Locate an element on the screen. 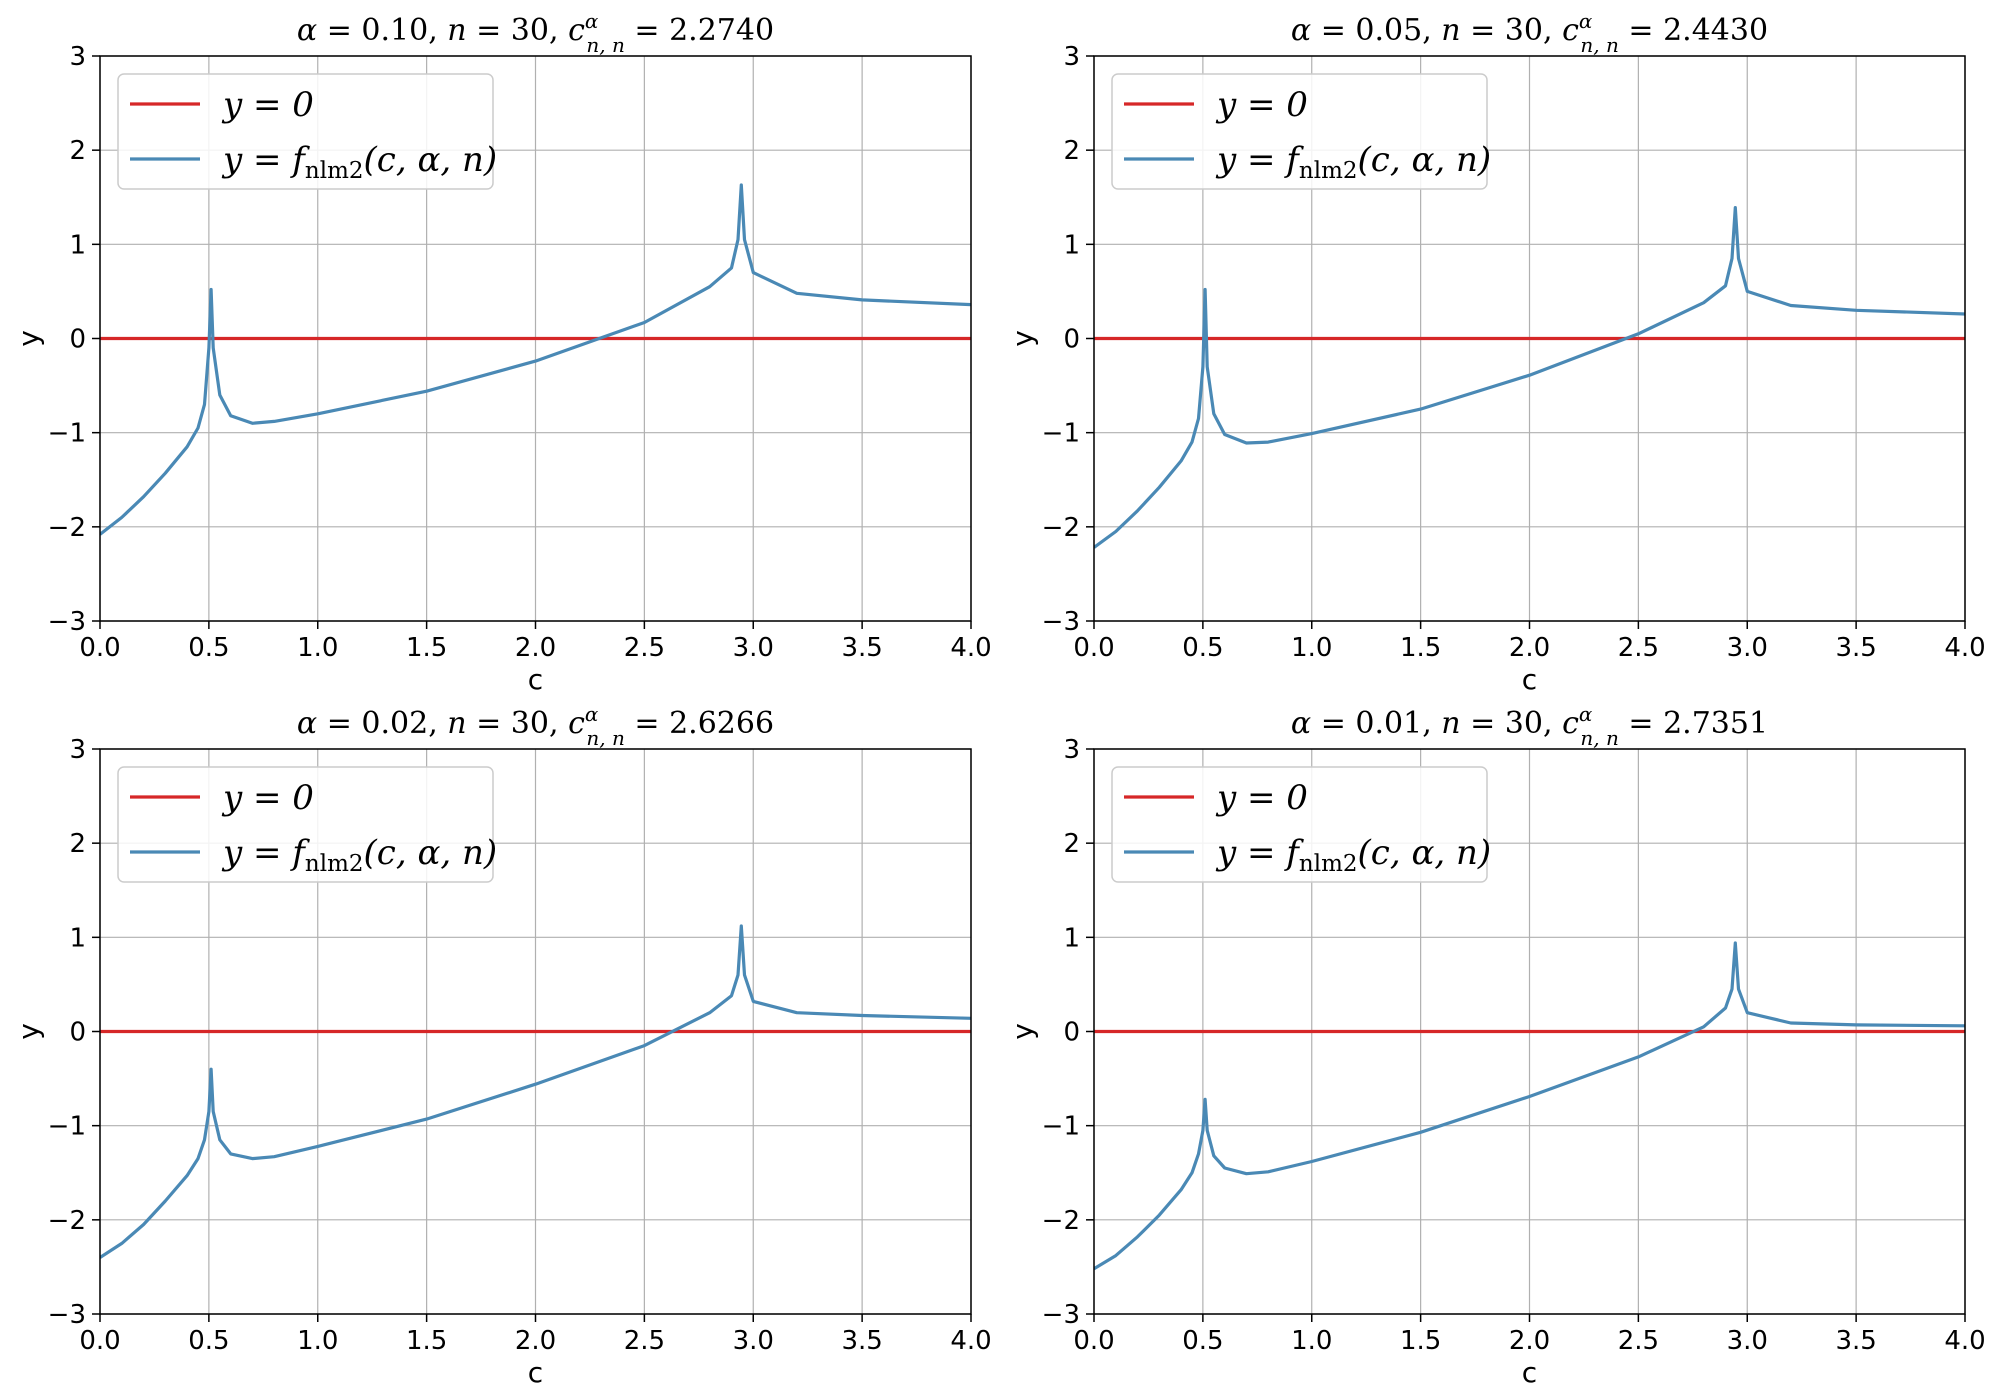 This screenshot has width=2000, height=1400. subplot-title: α = 0.05, n = 30, cα n, n = 2.4430 is located at coordinates (1529, 33).